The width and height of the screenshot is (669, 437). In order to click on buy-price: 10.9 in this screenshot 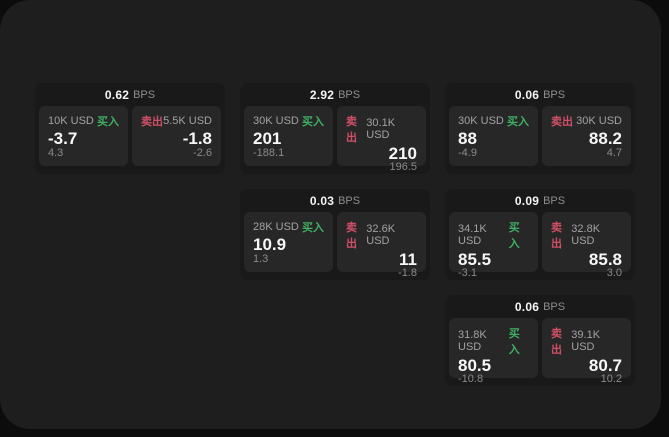, I will do `click(270, 244)`.